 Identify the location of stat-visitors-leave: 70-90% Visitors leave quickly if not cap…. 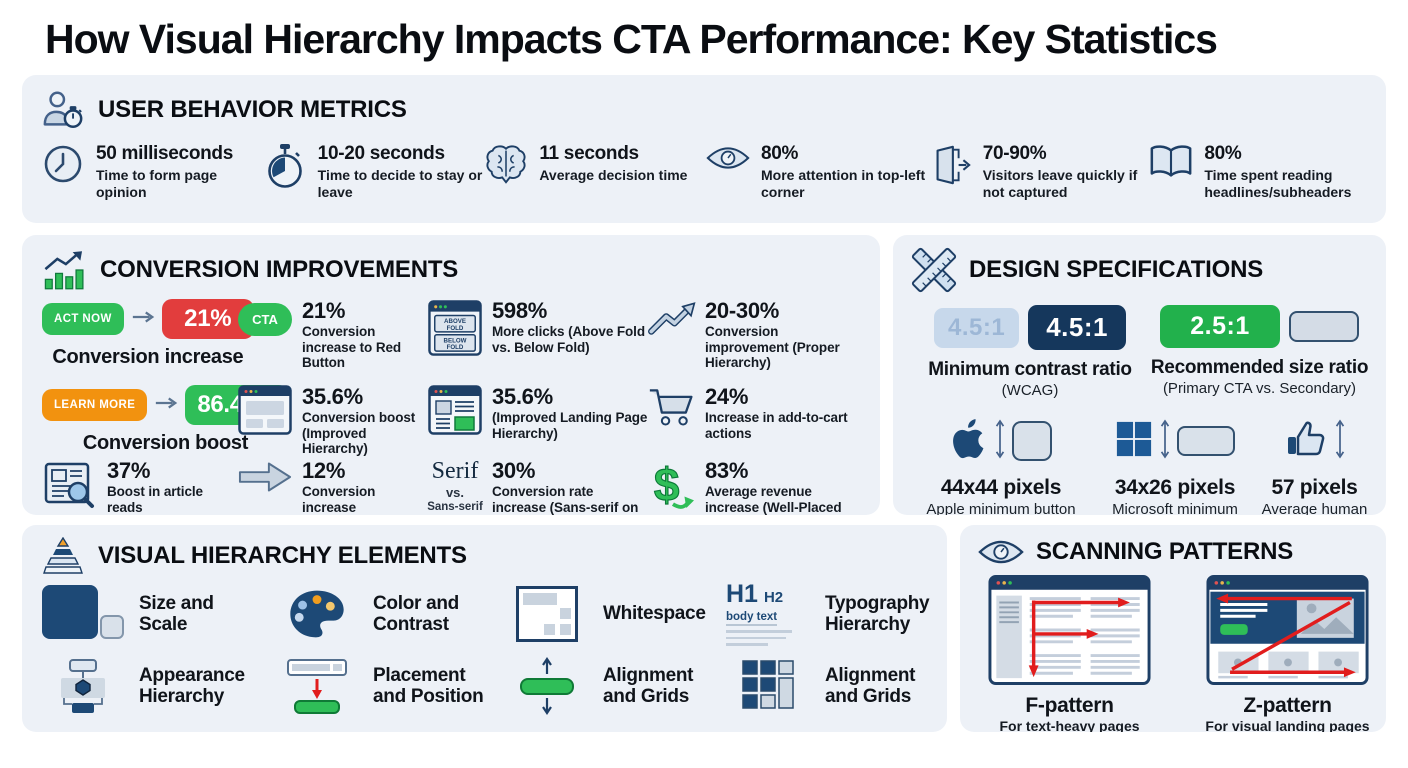
(1038, 171).